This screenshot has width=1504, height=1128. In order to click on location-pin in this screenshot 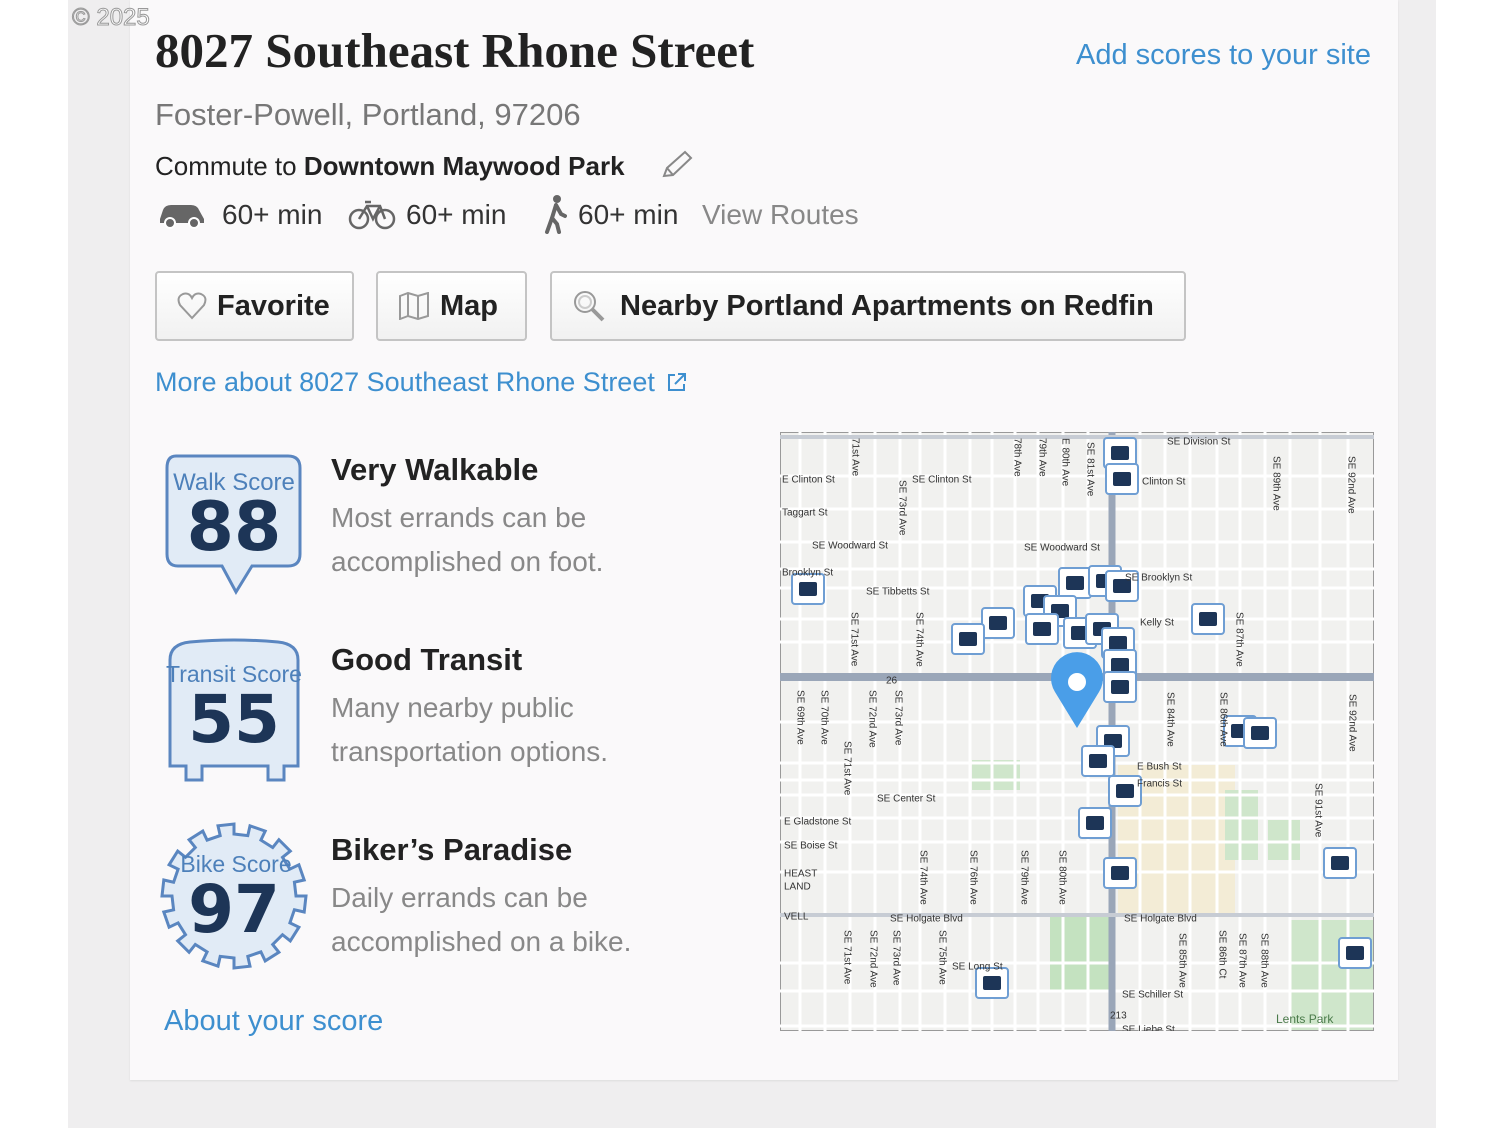, I will do `click(1077, 690)`.